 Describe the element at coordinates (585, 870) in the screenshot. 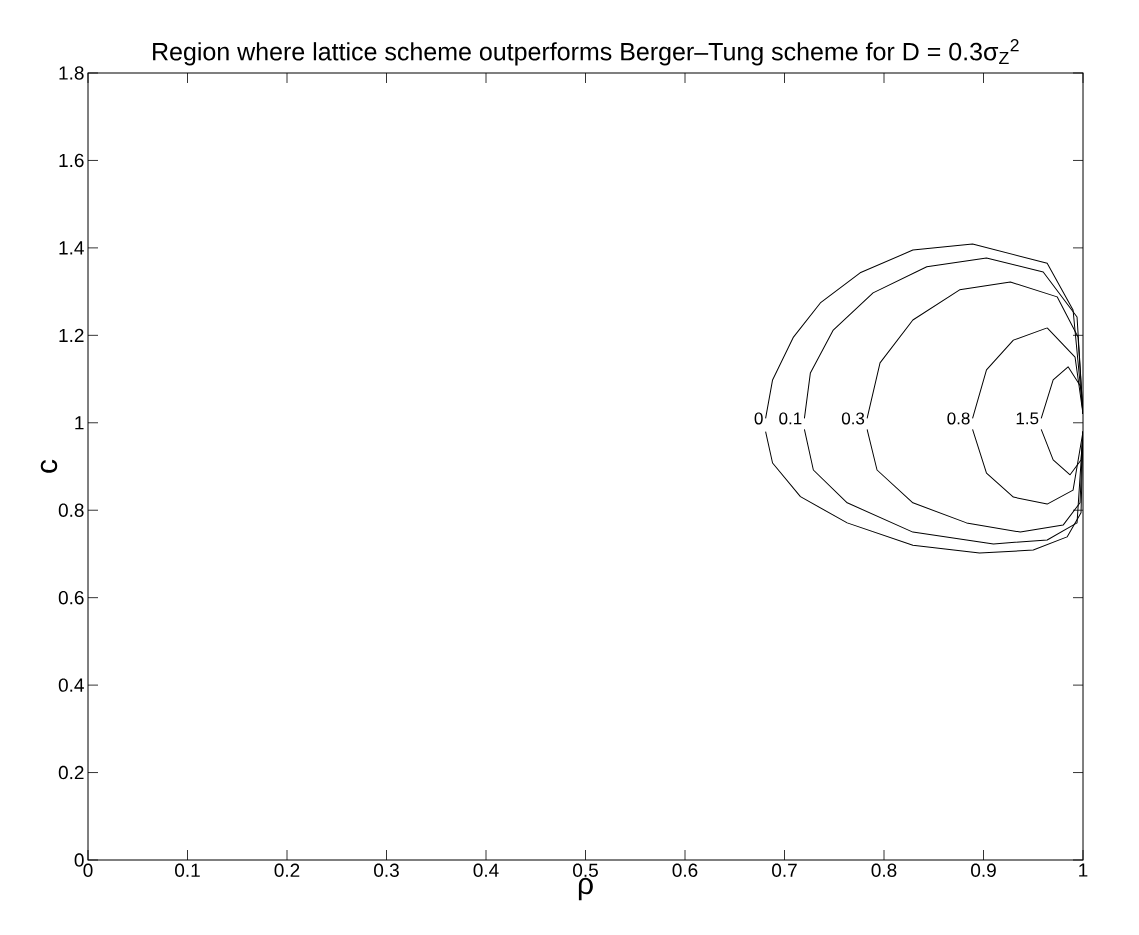

I see `x-tick-label: 0.5` at that location.